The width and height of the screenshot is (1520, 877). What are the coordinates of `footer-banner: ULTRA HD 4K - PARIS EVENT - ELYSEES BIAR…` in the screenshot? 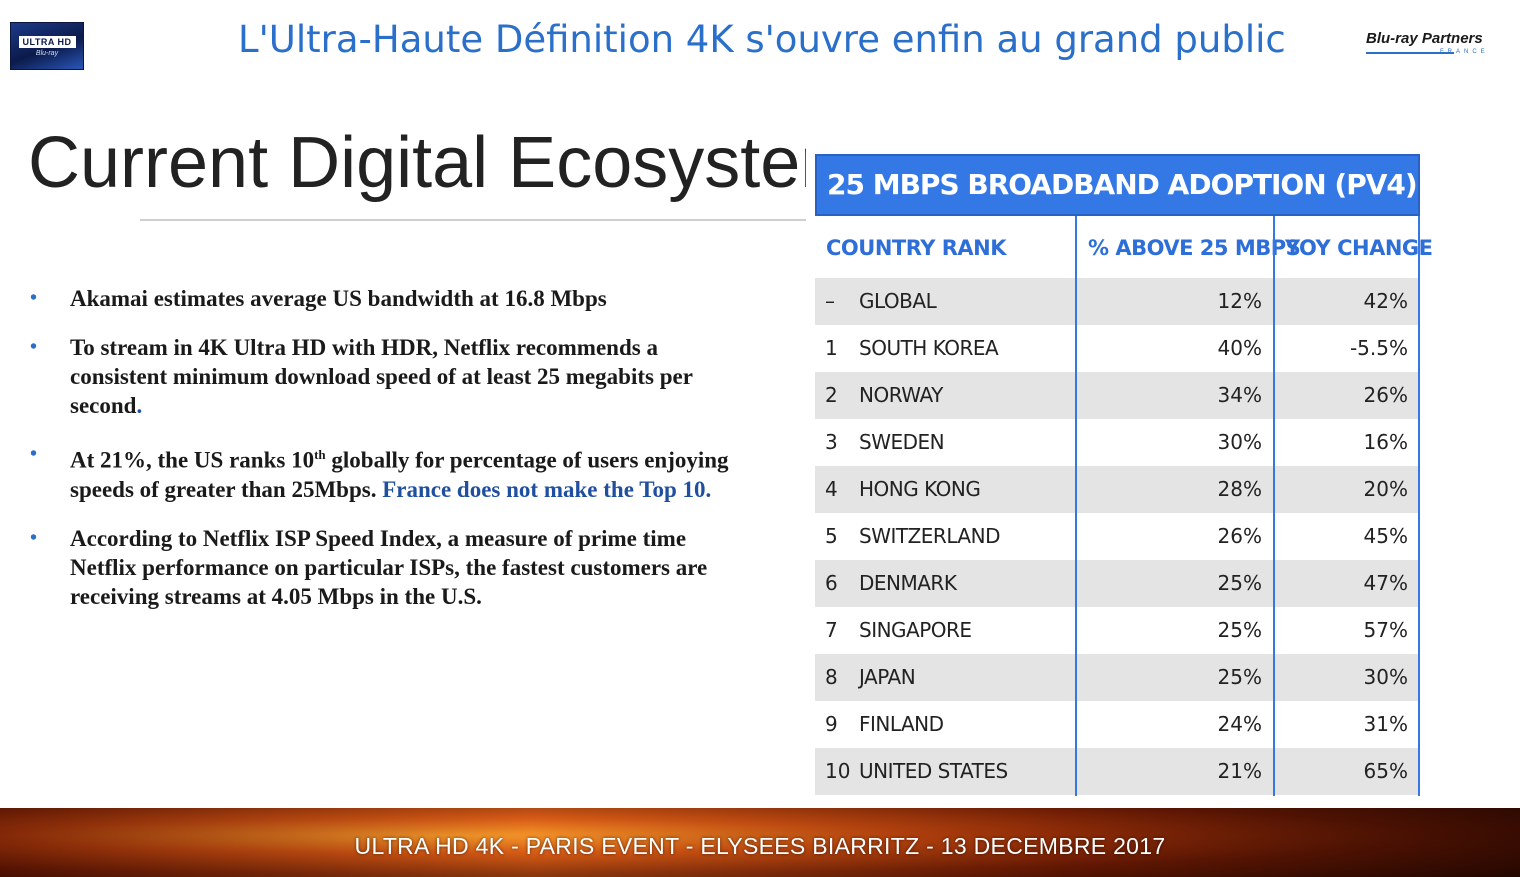 It's located at (760, 842).